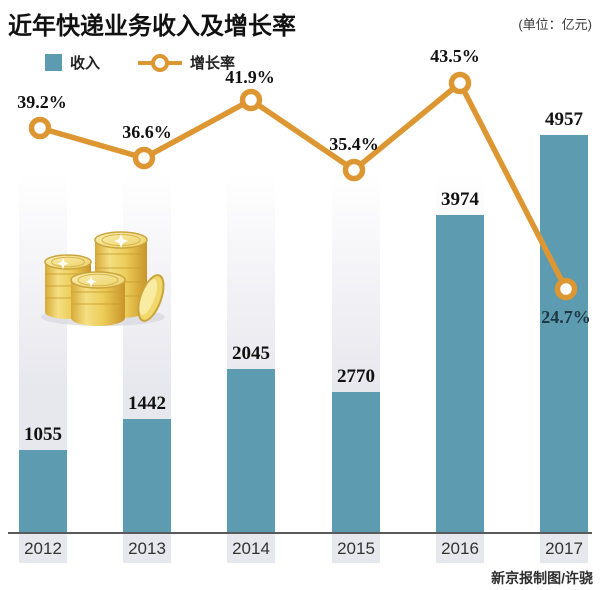  I want to click on x-axis-year-label: 2017, so click(564, 548).